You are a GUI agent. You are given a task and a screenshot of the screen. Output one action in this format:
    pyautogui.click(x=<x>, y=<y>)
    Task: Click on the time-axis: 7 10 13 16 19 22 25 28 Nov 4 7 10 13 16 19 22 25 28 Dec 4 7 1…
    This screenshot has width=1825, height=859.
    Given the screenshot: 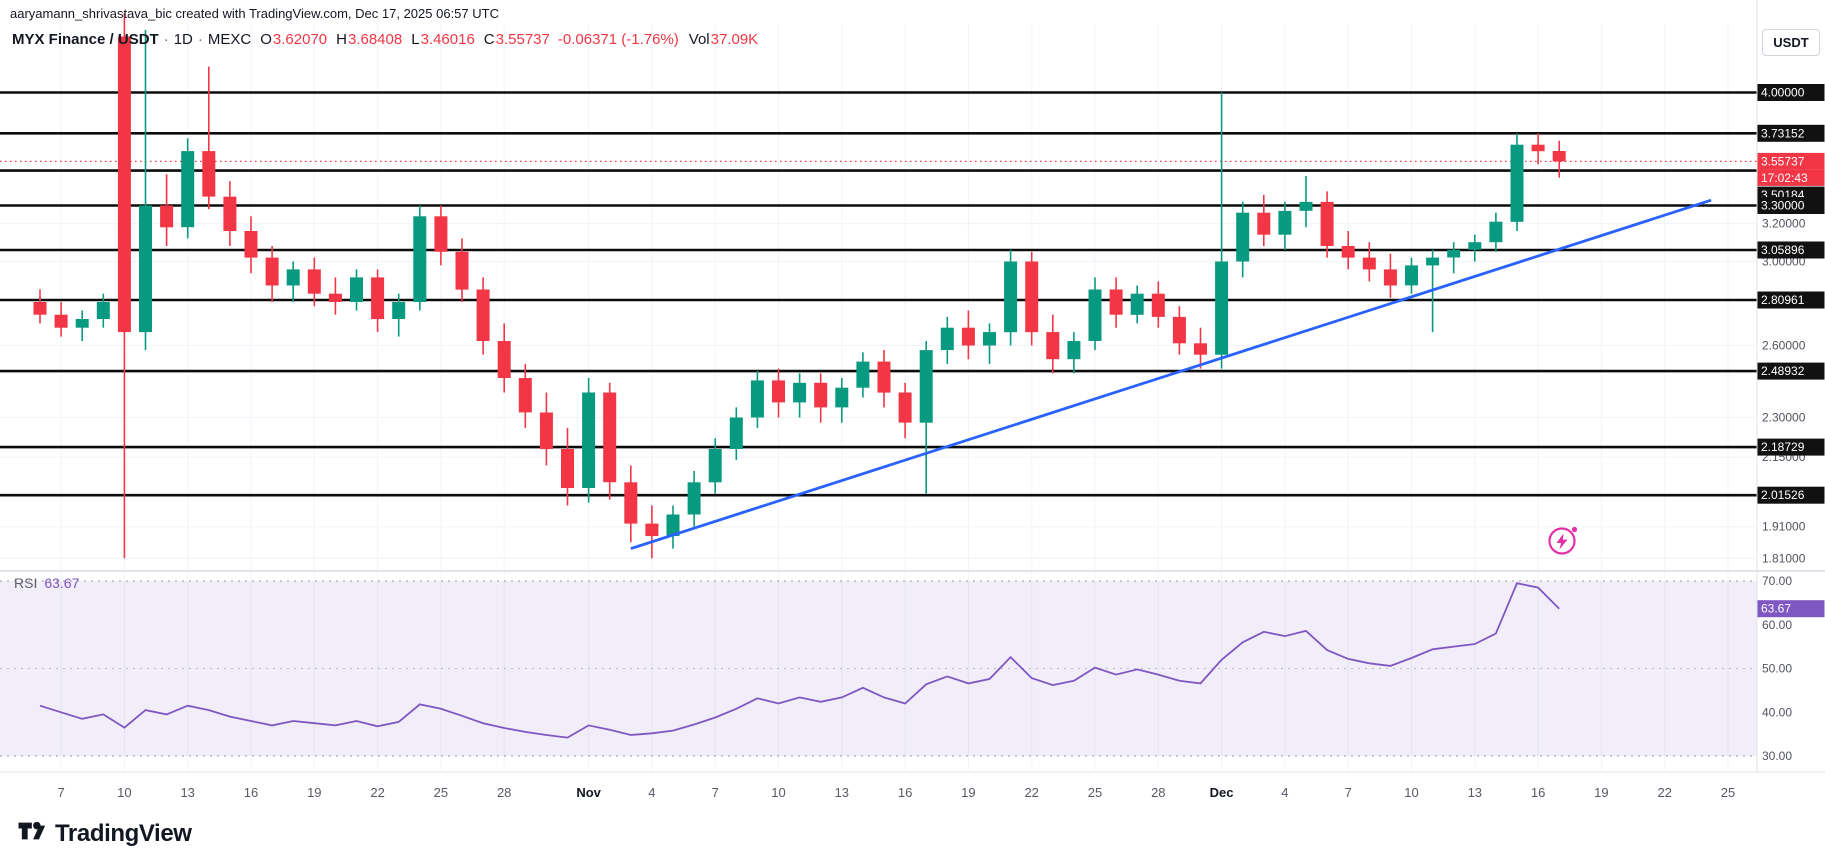 What is the action you would take?
    pyautogui.click(x=896, y=792)
    